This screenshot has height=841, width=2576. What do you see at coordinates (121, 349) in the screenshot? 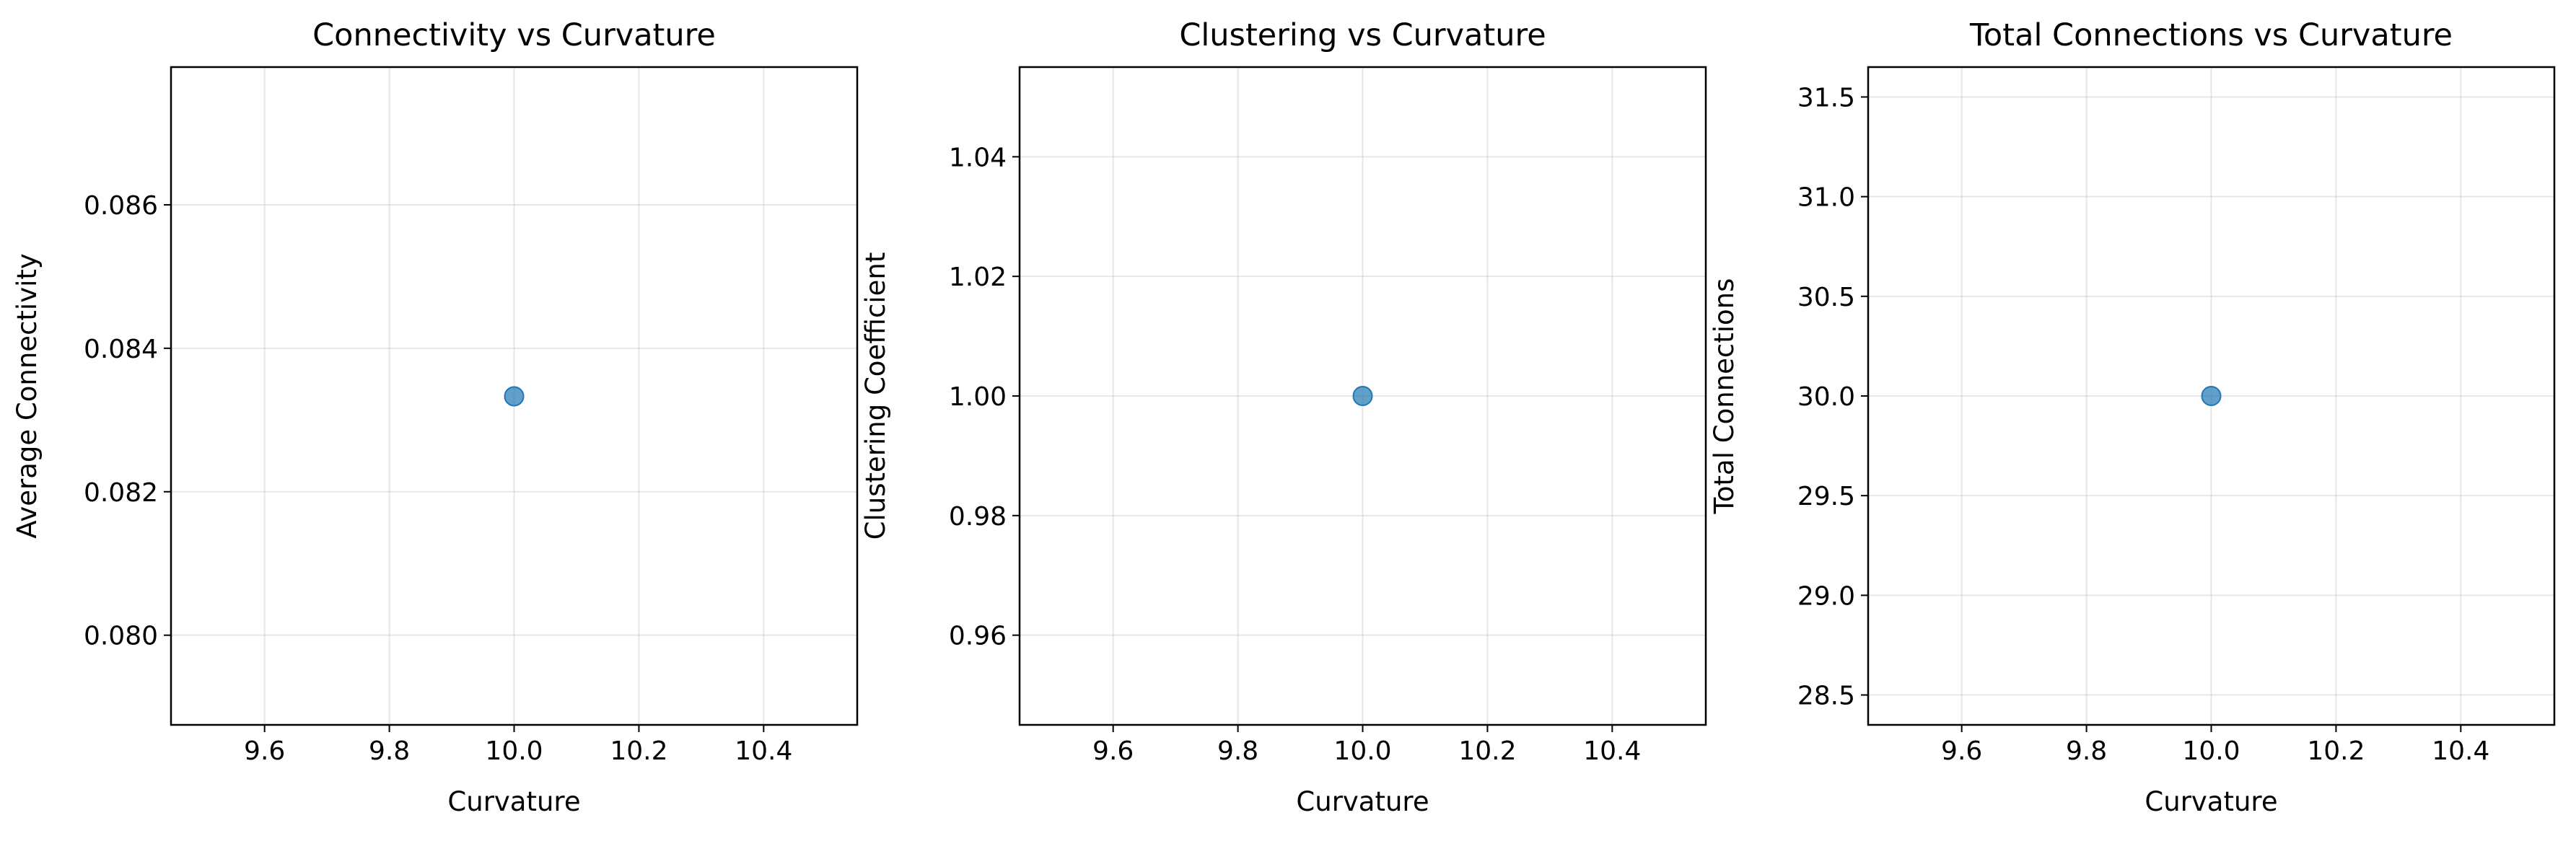
I see `y-tick-label: 0.084` at bounding box center [121, 349].